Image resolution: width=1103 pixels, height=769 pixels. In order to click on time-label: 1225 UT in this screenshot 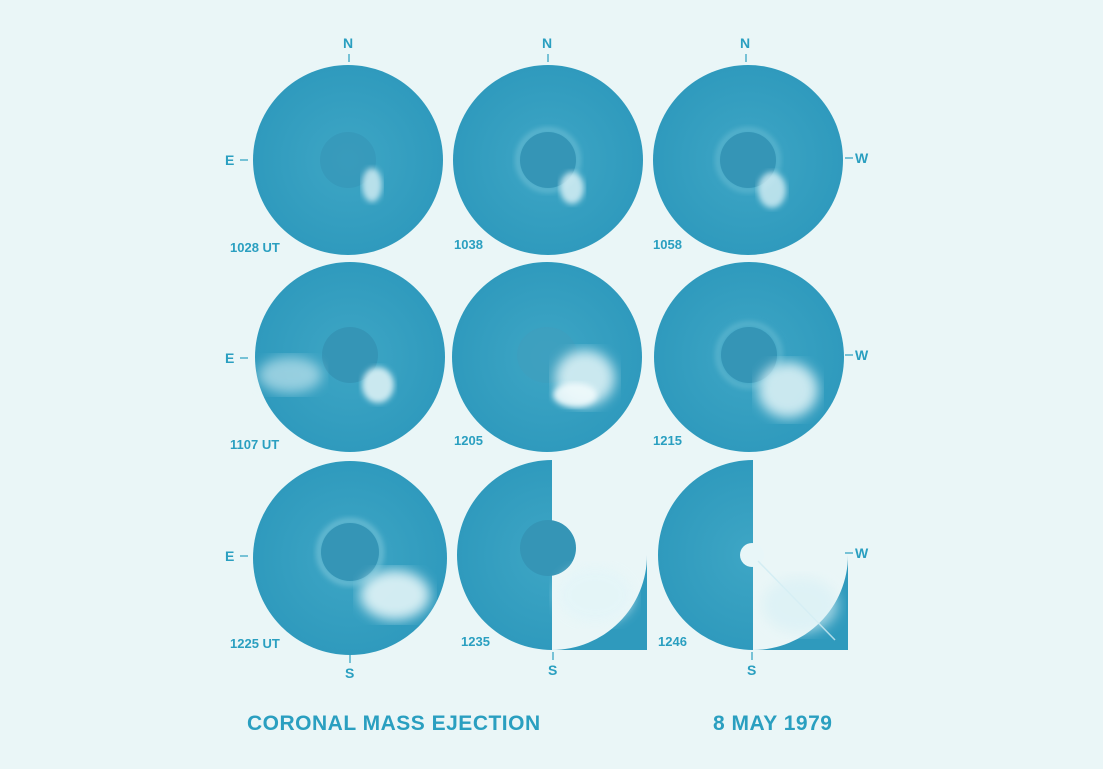, I will do `click(255, 643)`.